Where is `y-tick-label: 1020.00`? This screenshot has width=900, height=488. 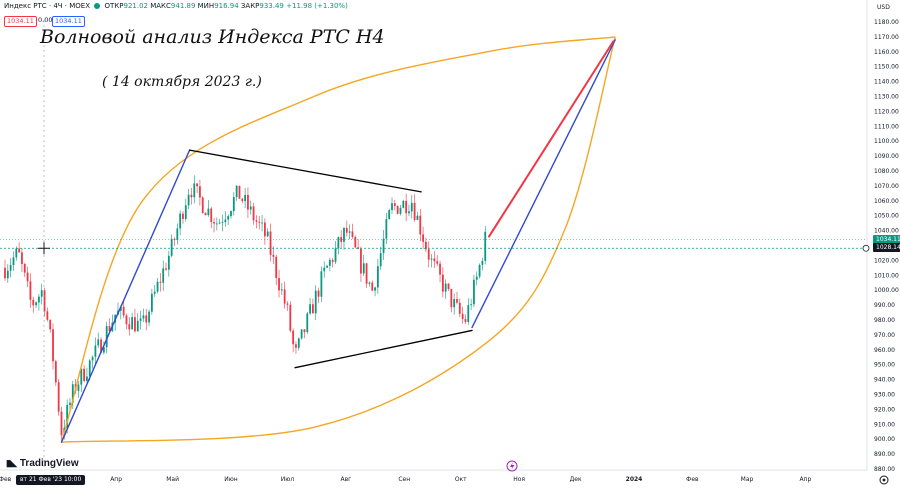
y-tick-label: 1020.00 is located at coordinates (886, 260).